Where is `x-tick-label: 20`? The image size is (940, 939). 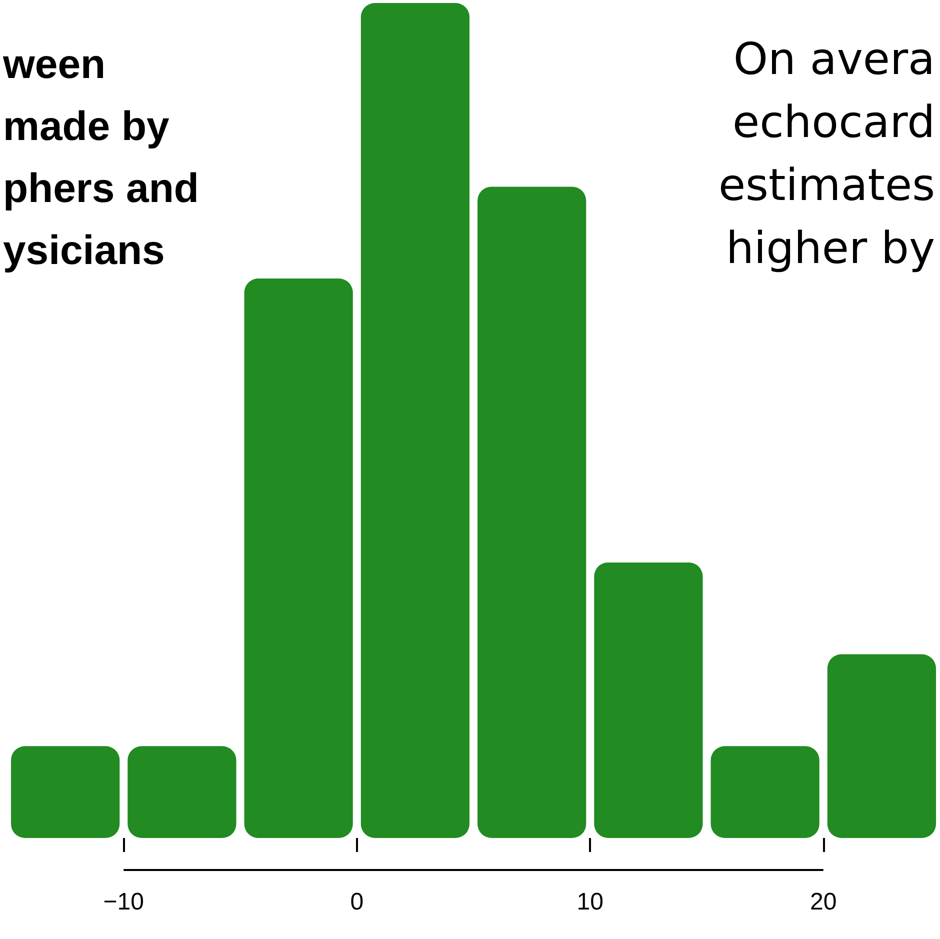 x-tick-label: 20 is located at coordinates (823, 902).